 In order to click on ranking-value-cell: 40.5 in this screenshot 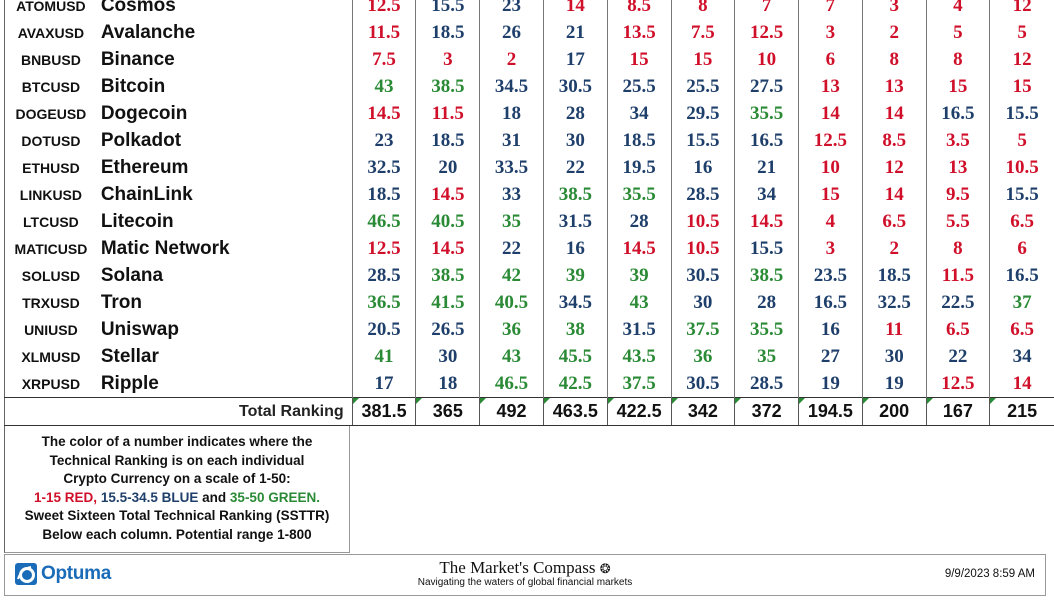, I will do `click(511, 302)`.